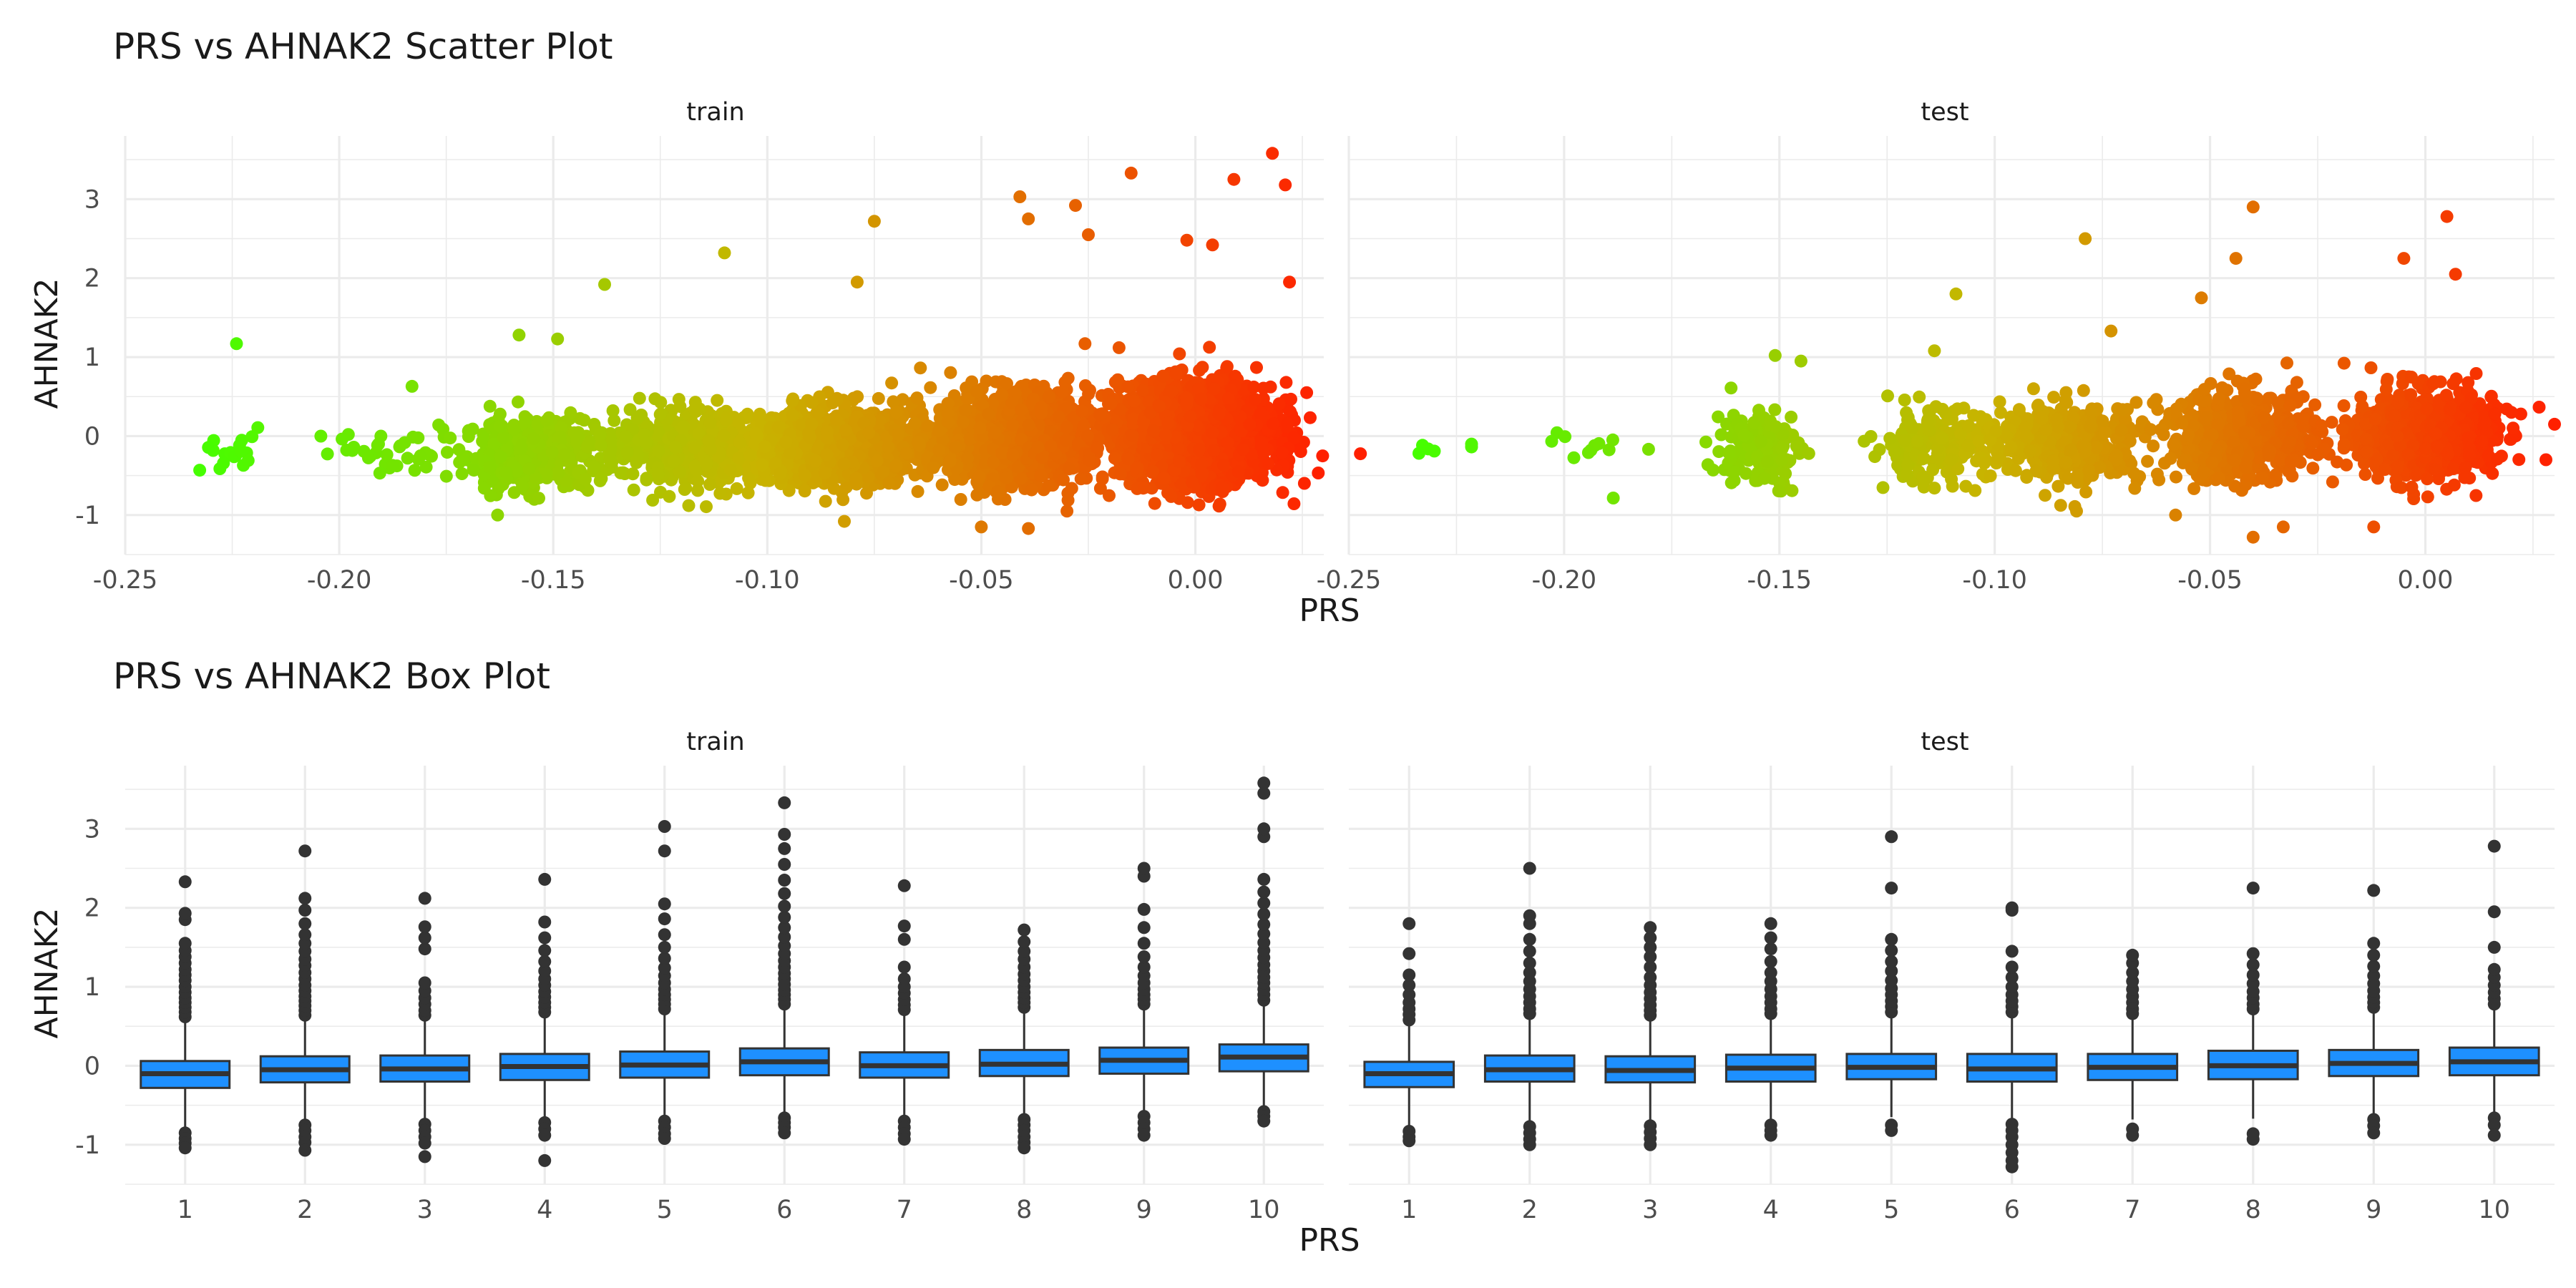  I want to click on x-tick-label: 0.00, so click(1196, 580).